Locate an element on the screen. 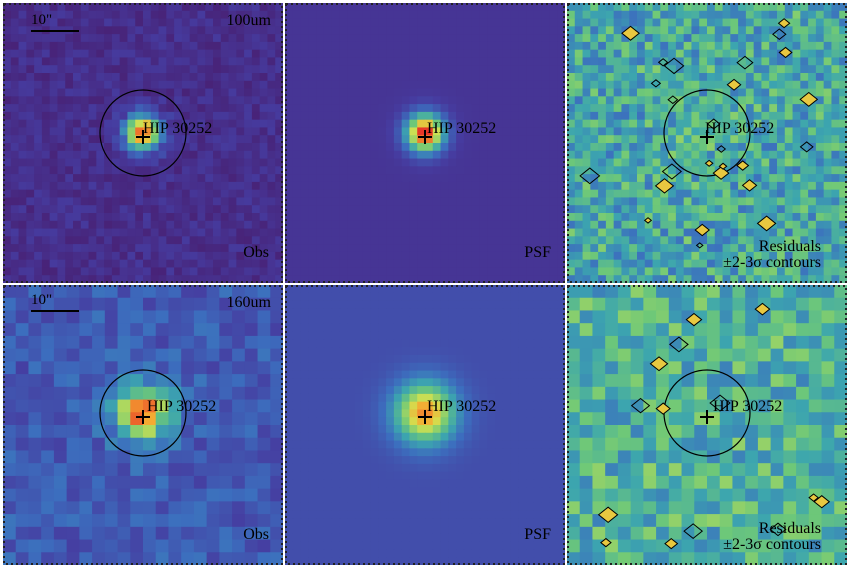 The width and height of the screenshot is (850, 566). band-label: 100um is located at coordinates (248, 20).